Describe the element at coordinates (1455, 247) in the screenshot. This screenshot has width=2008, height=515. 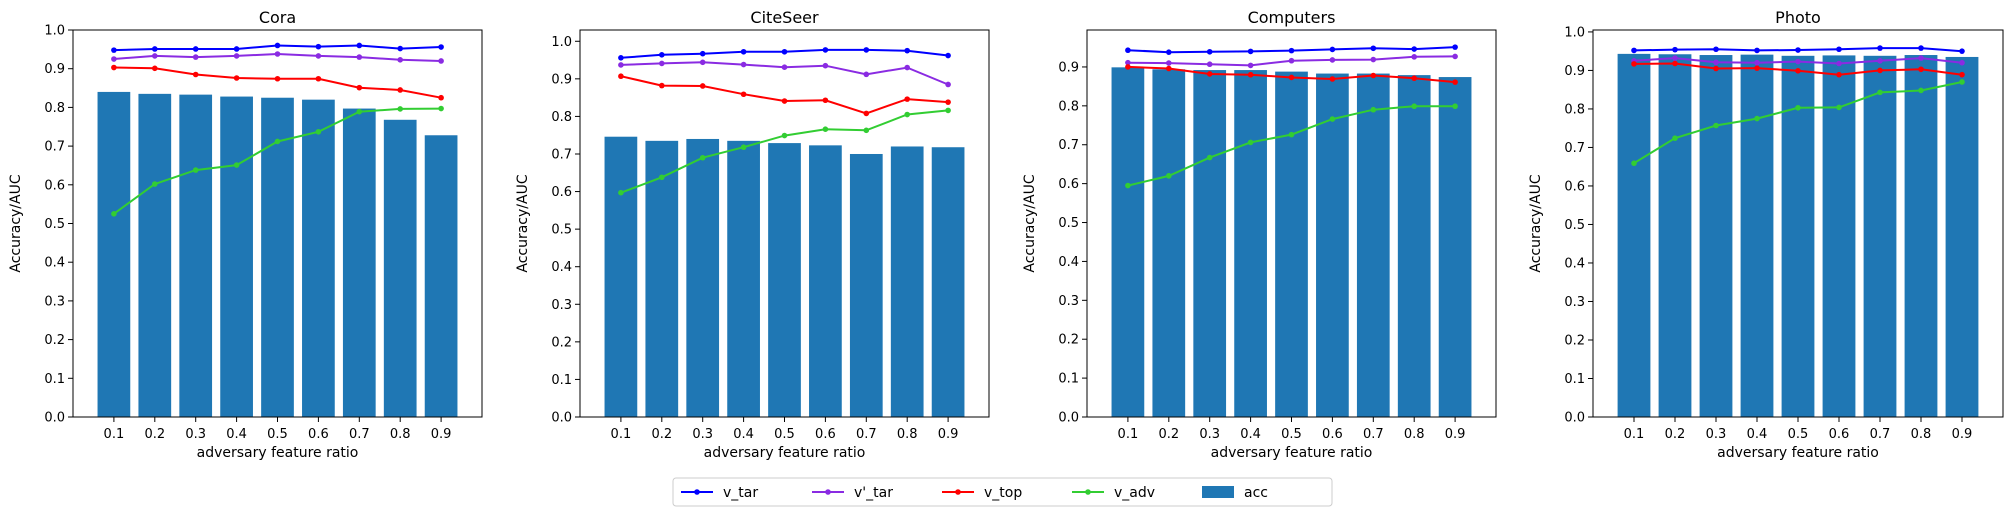
I see `bar-0.9` at that location.